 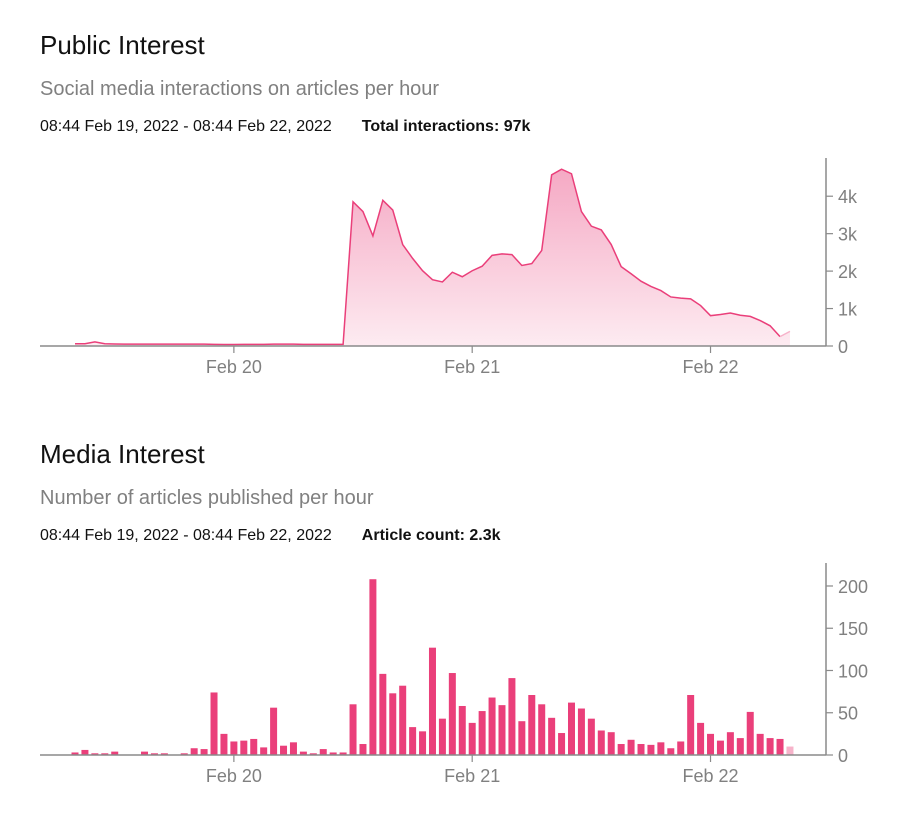 What do you see at coordinates (207, 498) in the screenshot?
I see `media-interest-subtitle: Number of articles published per hour` at bounding box center [207, 498].